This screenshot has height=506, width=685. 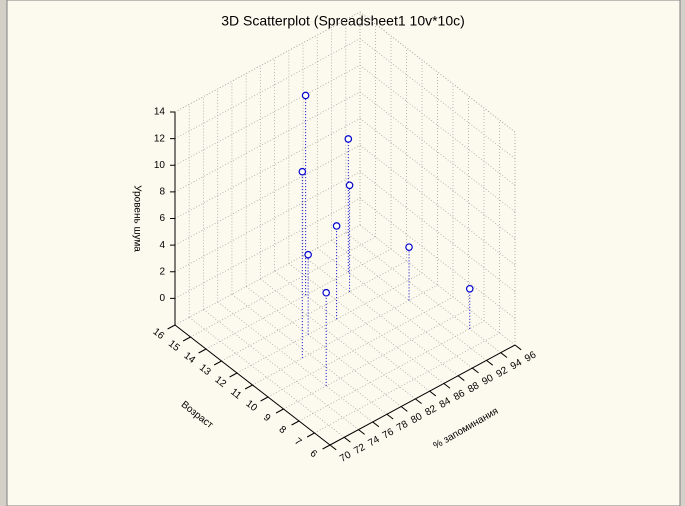 What do you see at coordinates (267, 418) in the screenshot?
I see `y-tick-label: 9` at bounding box center [267, 418].